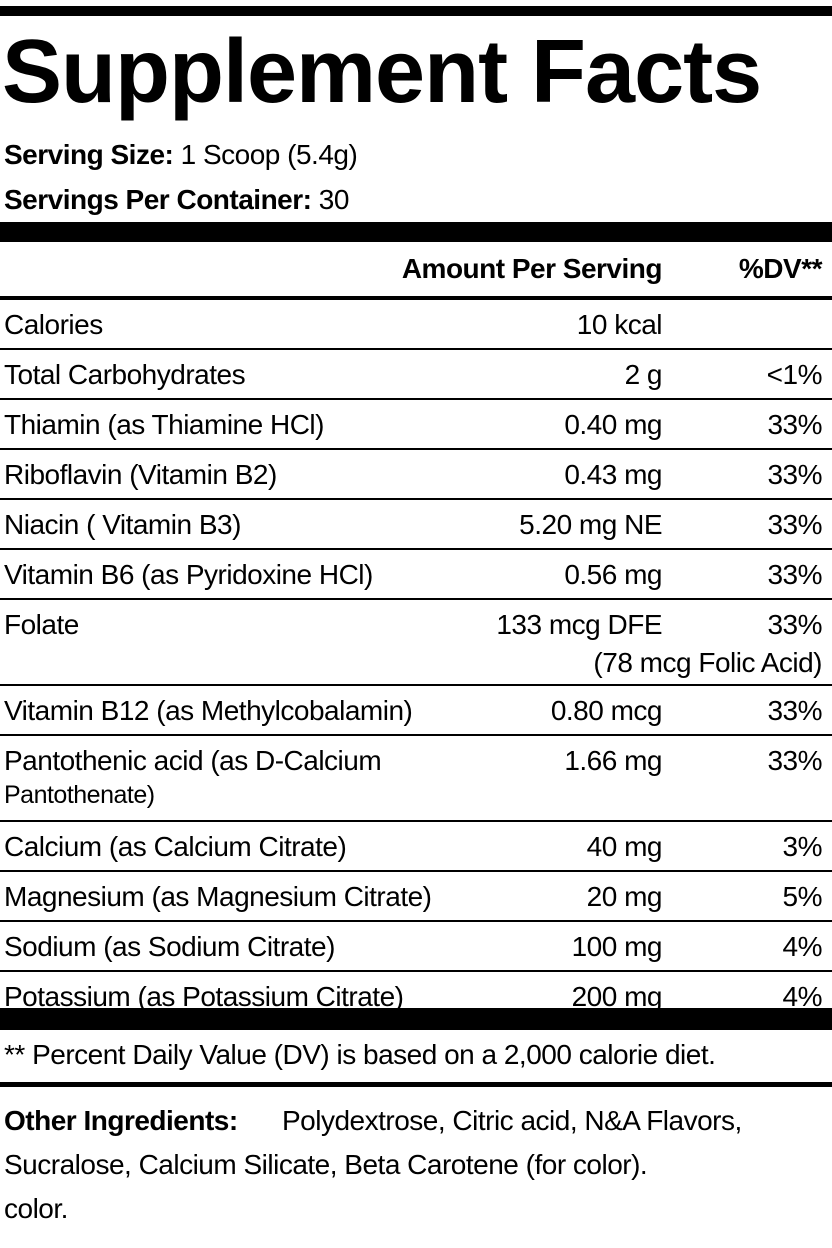 The height and width of the screenshot is (1248, 832). Describe the element at coordinates (188, 574) in the screenshot. I see `nutrient-name: Vitamin B6 (as Pyridoxine HCl)` at that location.